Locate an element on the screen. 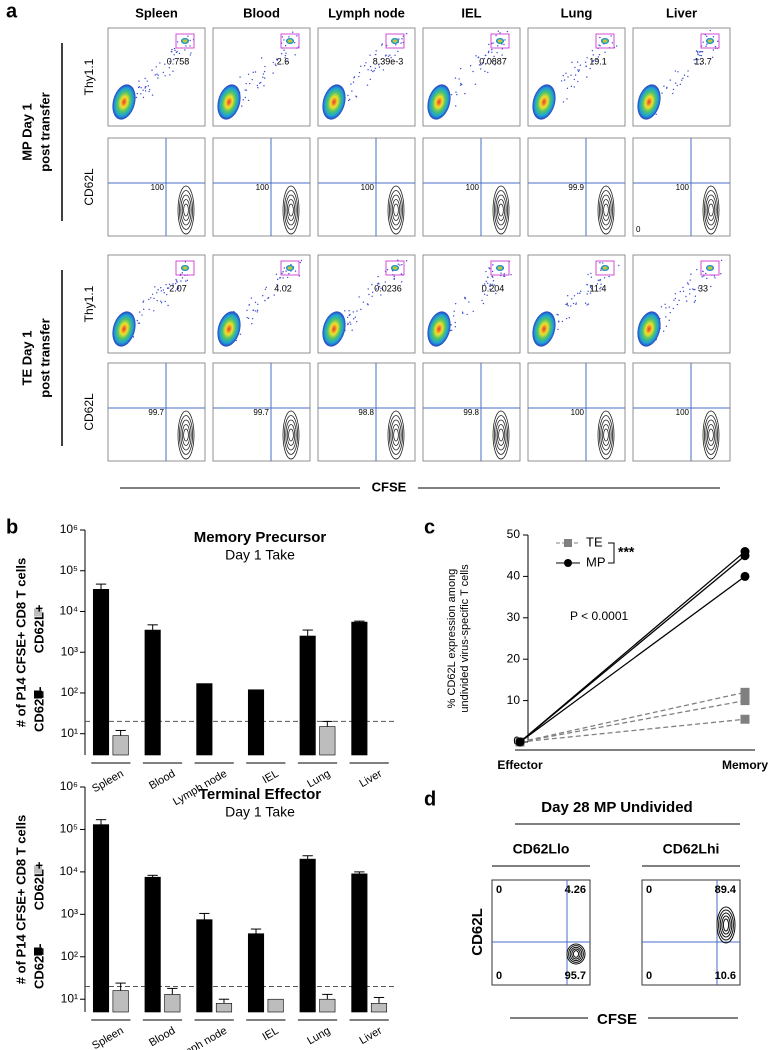 Image resolution: width=776 pixels, height=1050 pixels. axis-label: Thy1.1 is located at coordinates (89, 303).